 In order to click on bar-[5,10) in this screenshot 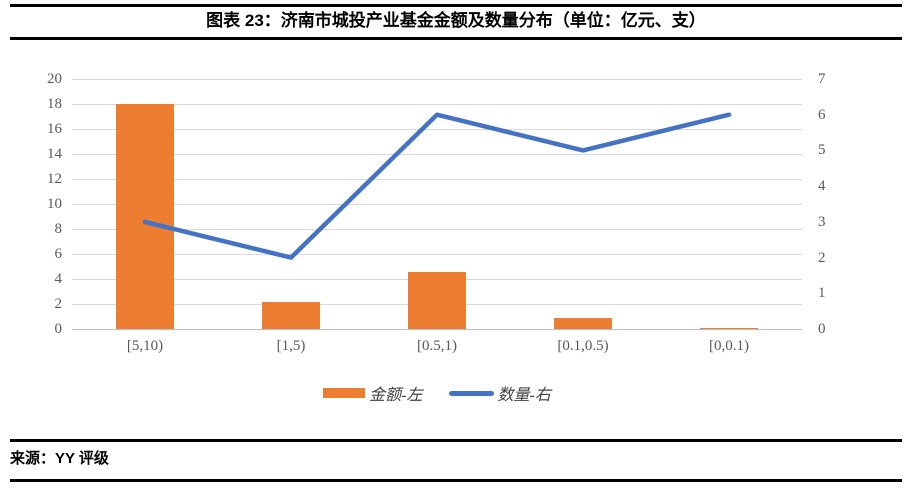, I will do `click(145, 216)`.